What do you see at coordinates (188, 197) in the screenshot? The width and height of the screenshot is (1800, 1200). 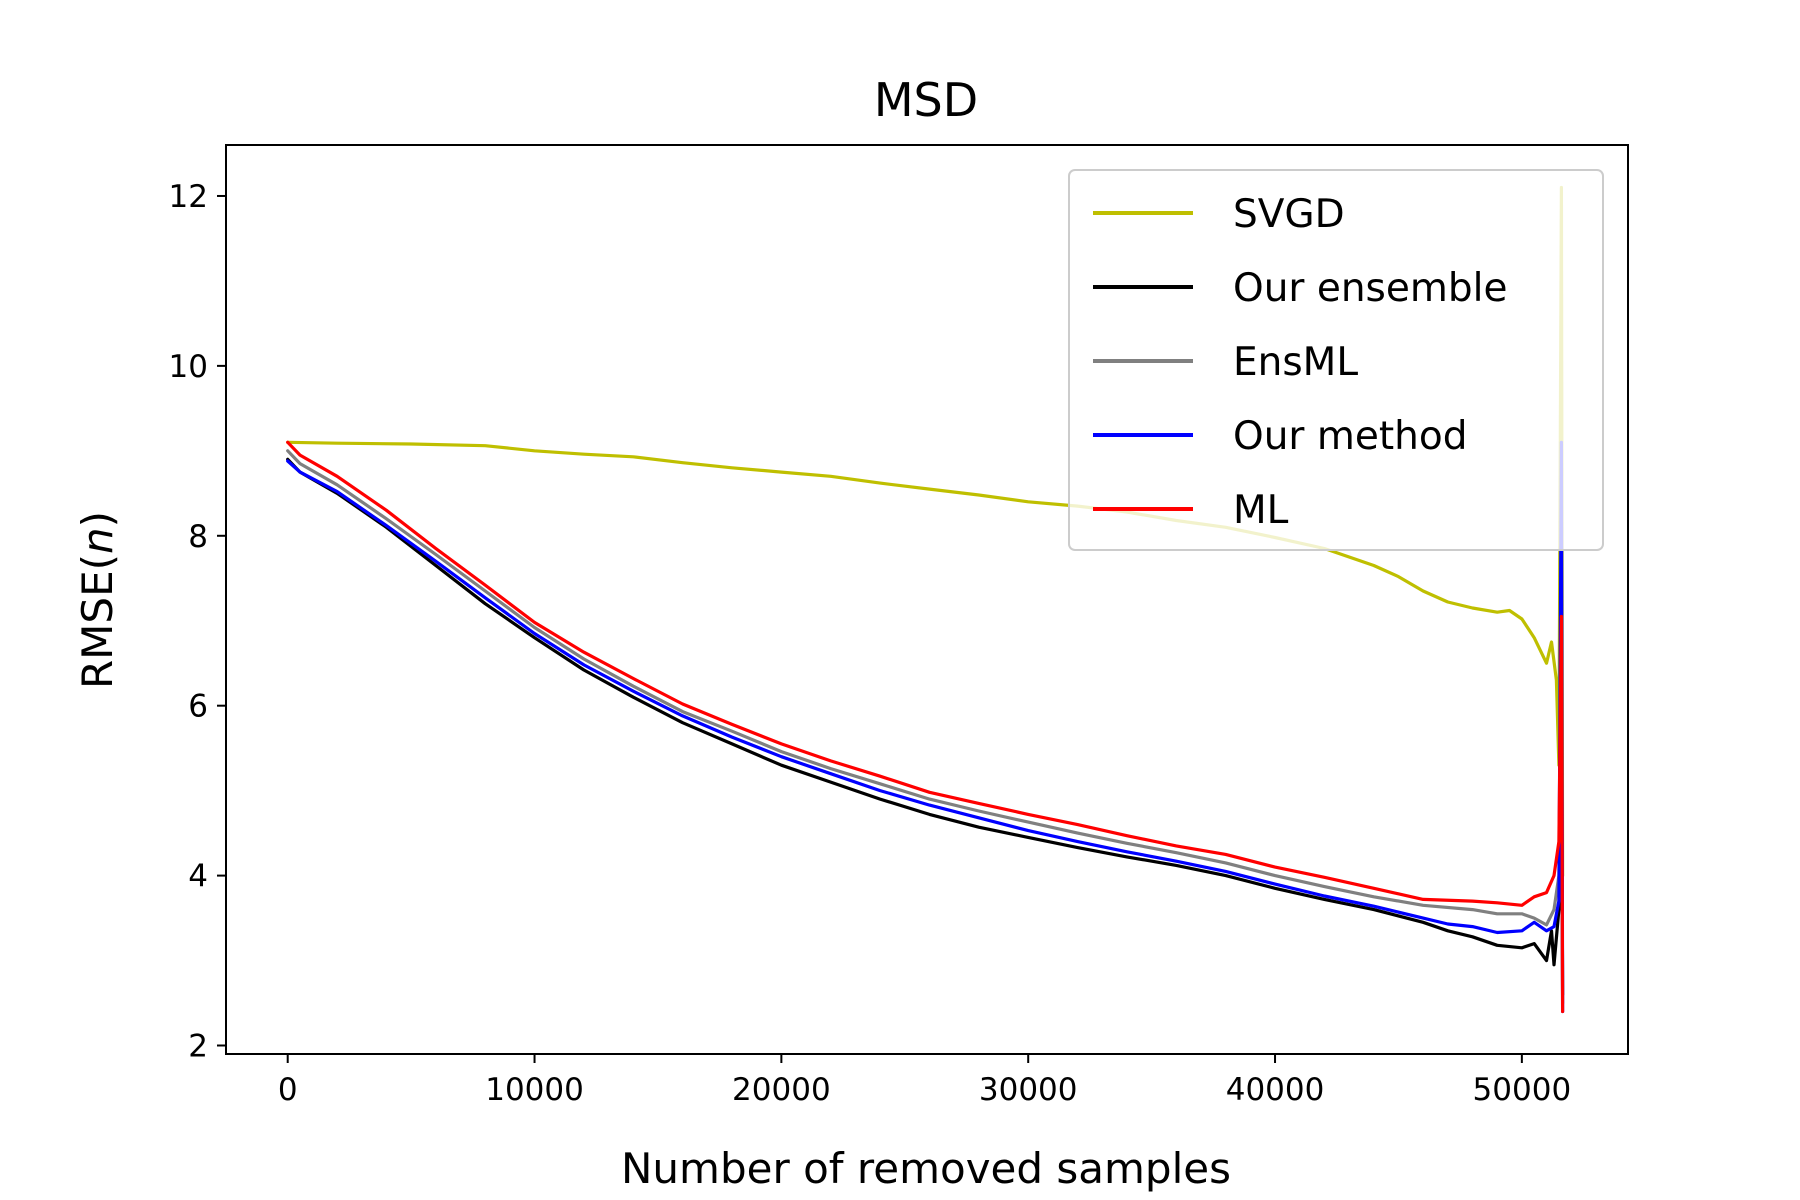 I see `y-tick-label: 12` at bounding box center [188, 197].